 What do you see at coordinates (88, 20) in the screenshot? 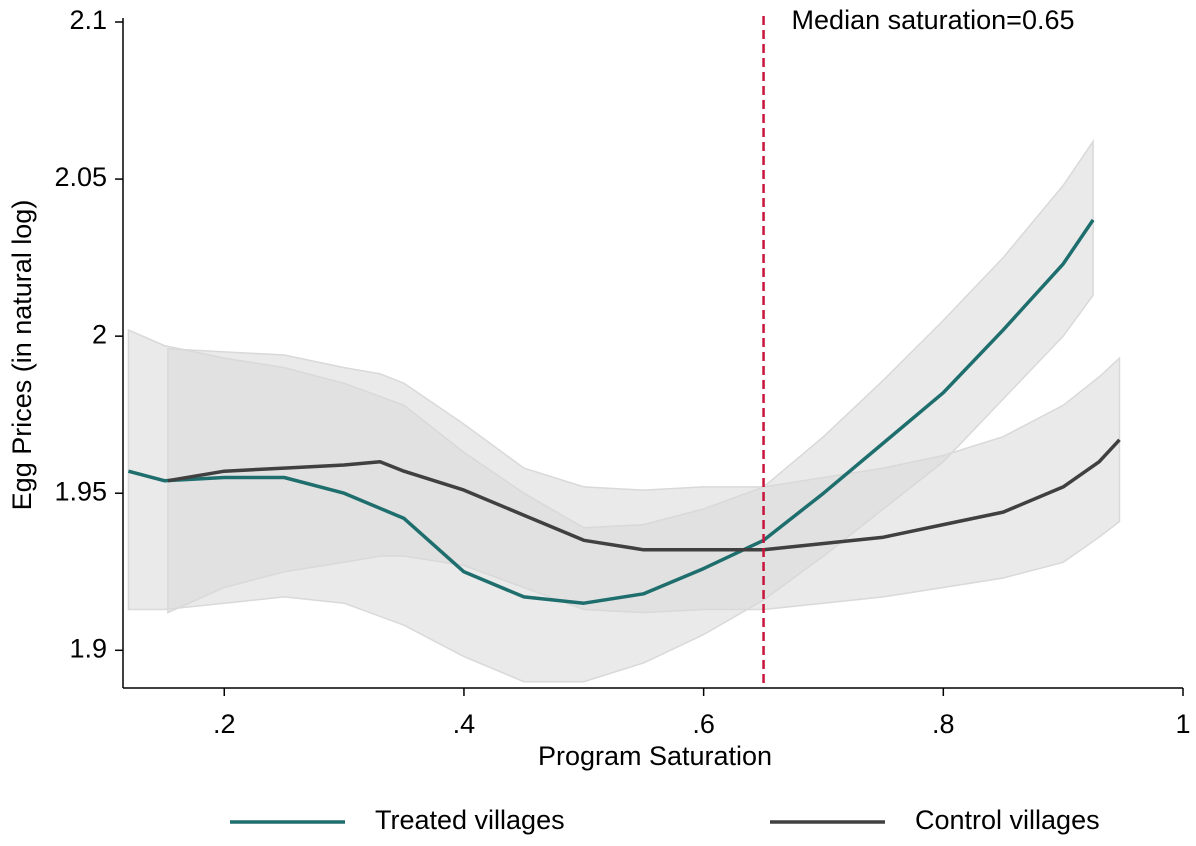
I see `y-tick-label: 2.1` at bounding box center [88, 20].